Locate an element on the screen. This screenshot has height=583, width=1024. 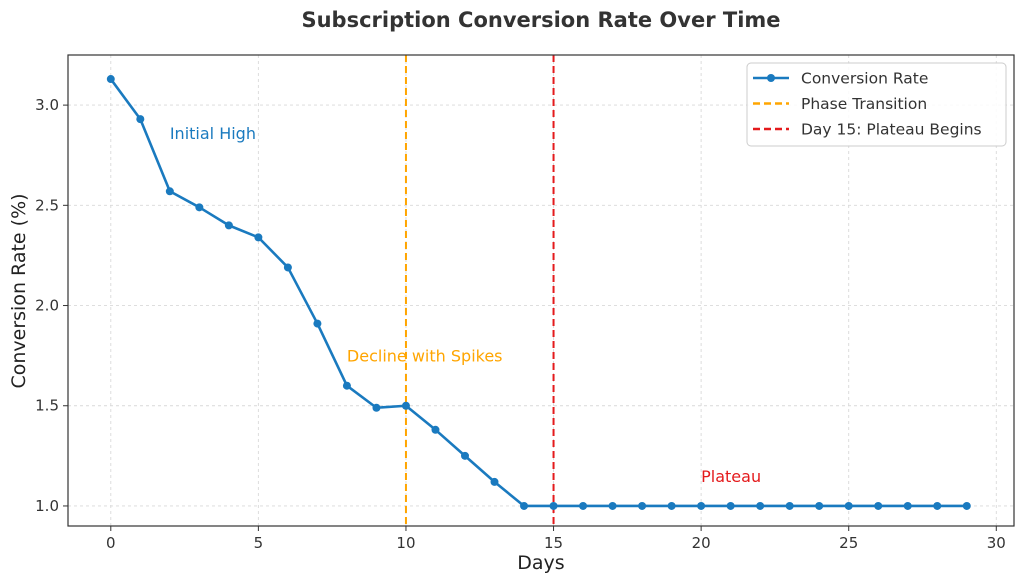
legend-label: Phase Transition is located at coordinates (864, 104).